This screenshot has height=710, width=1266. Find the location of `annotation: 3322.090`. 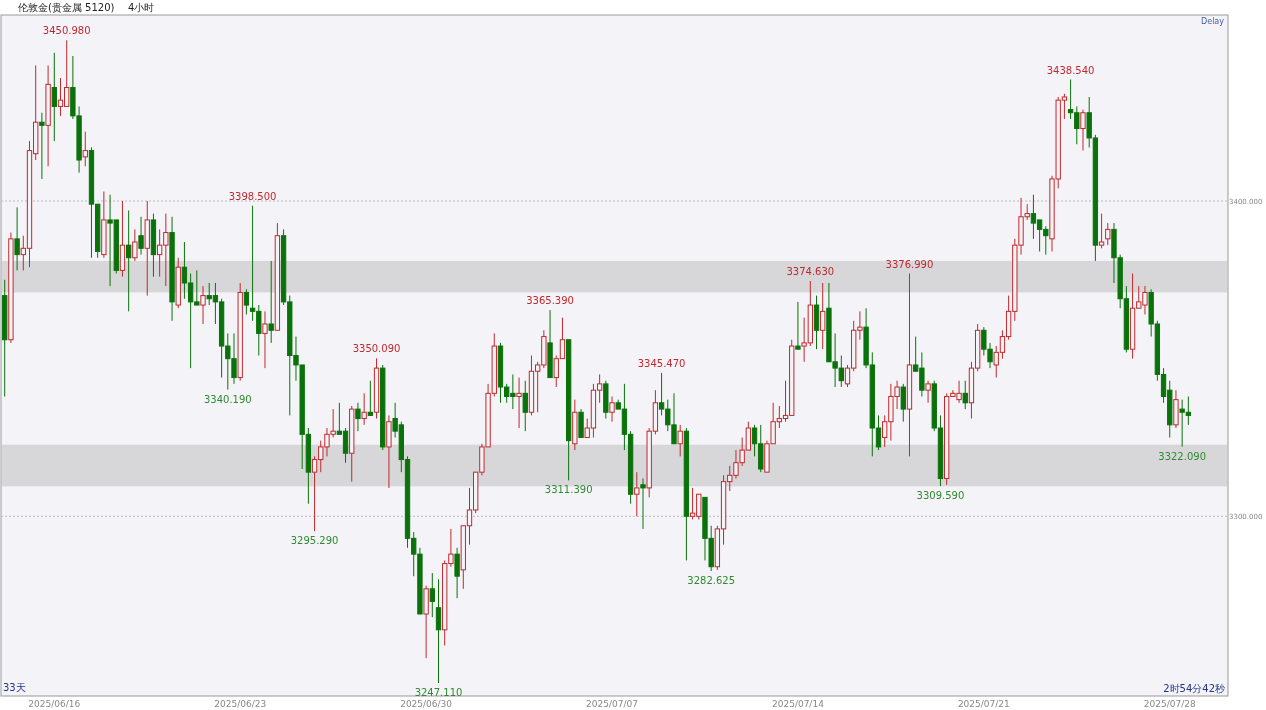

annotation: 3322.090 is located at coordinates (1182, 456).